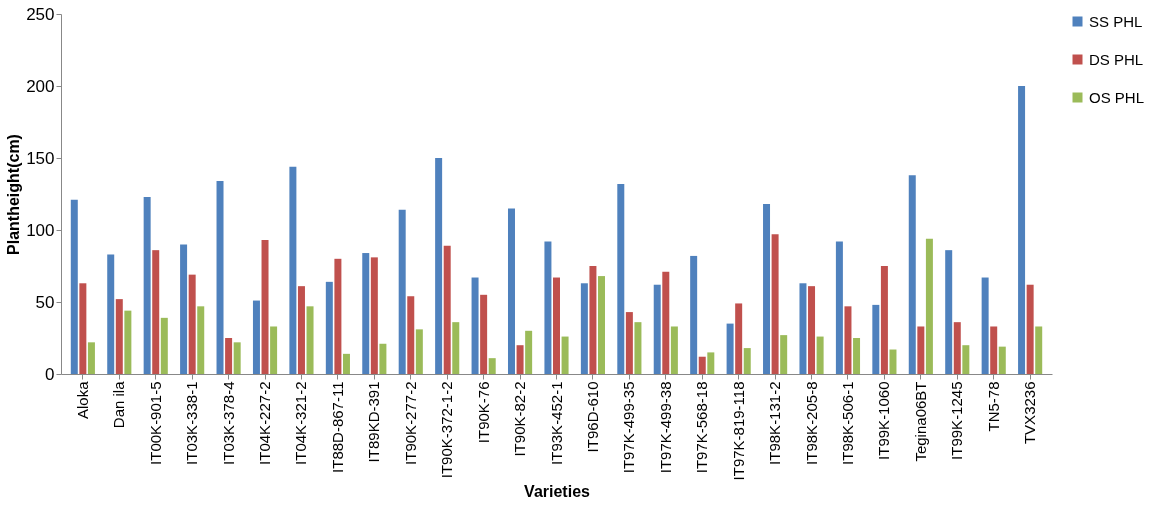  What do you see at coordinates (775, 423) in the screenshot?
I see `x-tick-label: IT98K-131-2` at bounding box center [775, 423].